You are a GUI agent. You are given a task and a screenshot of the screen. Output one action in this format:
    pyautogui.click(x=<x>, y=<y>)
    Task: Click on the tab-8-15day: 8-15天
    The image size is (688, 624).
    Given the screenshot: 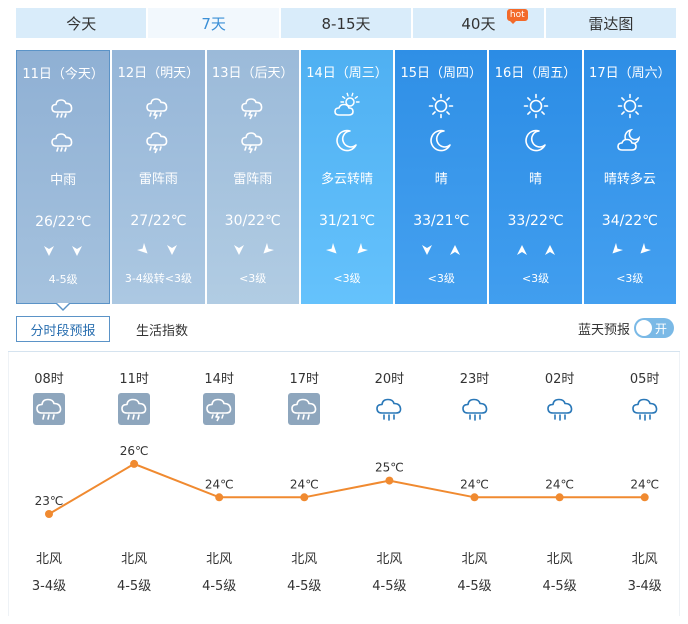 What is the action you would take?
    pyautogui.click(x=346, y=23)
    